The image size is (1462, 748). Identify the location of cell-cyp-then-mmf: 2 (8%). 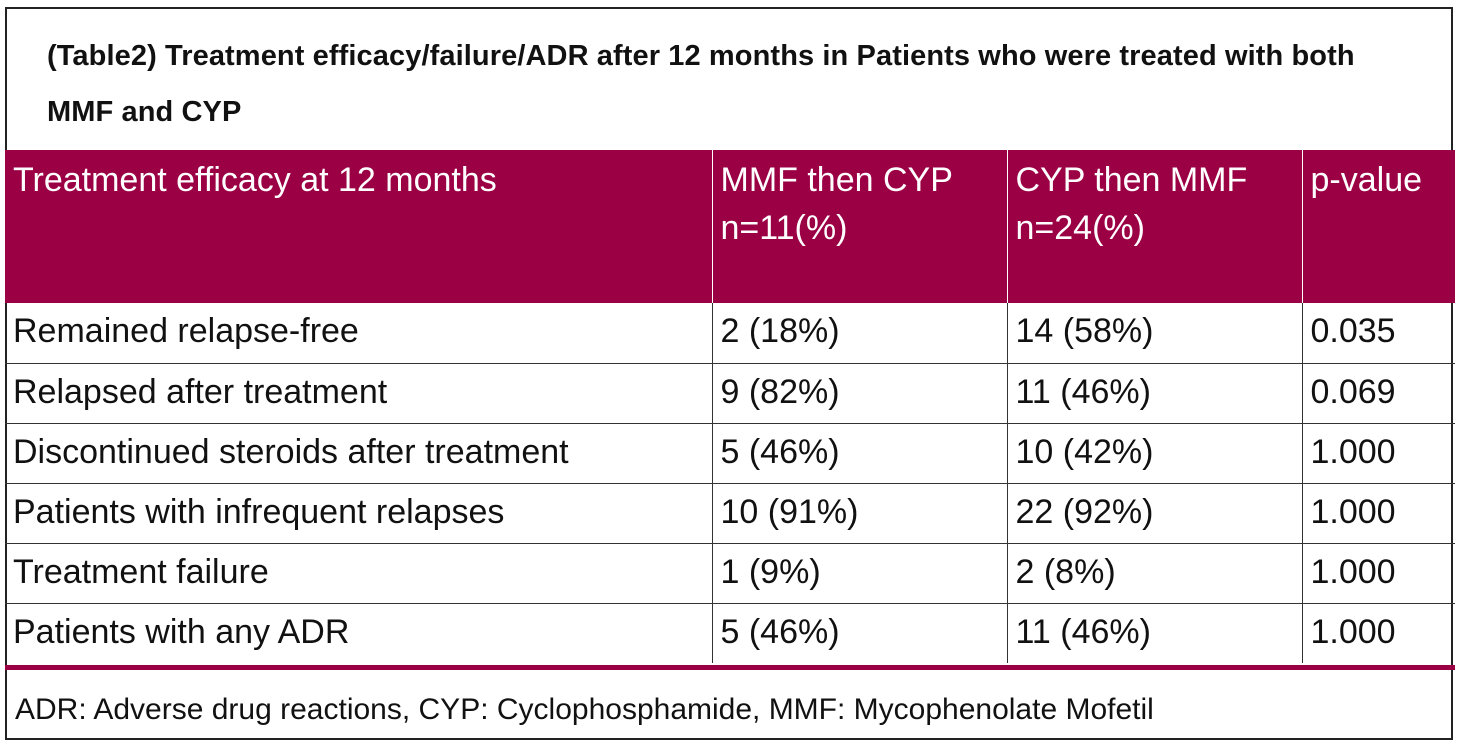
(1154, 572).